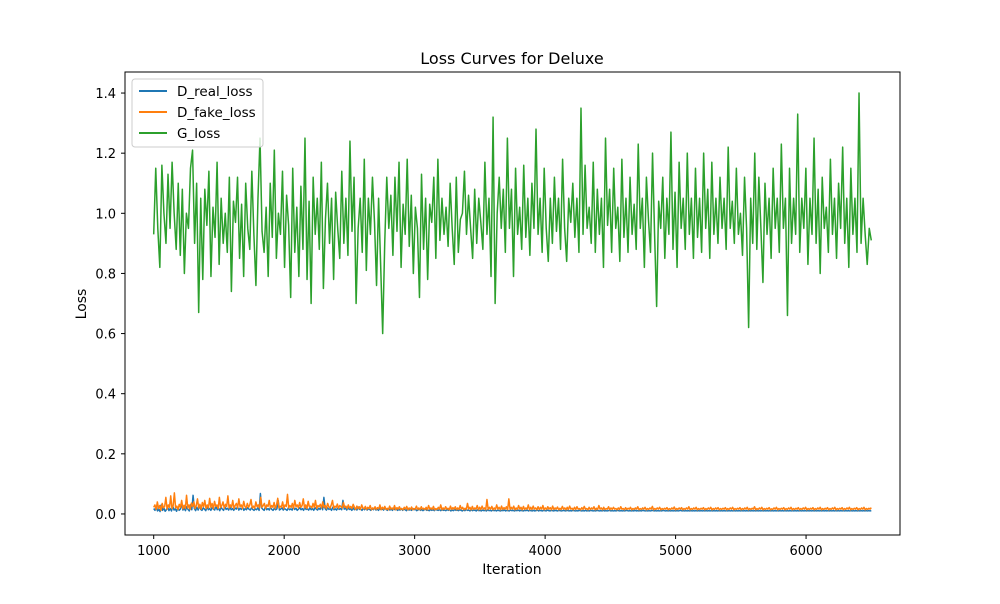 This screenshot has width=1000, height=604. I want to click on y-tick-label: 0.8, so click(105, 274).